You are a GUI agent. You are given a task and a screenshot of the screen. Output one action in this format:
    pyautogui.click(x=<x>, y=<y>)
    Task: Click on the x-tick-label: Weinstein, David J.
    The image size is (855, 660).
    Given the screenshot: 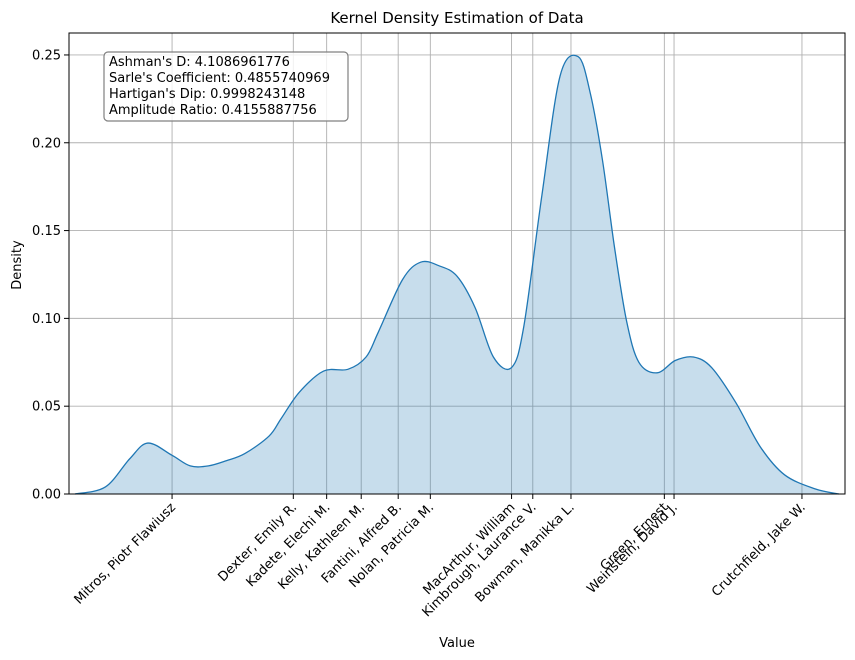 What is the action you would take?
    pyautogui.click(x=632, y=548)
    